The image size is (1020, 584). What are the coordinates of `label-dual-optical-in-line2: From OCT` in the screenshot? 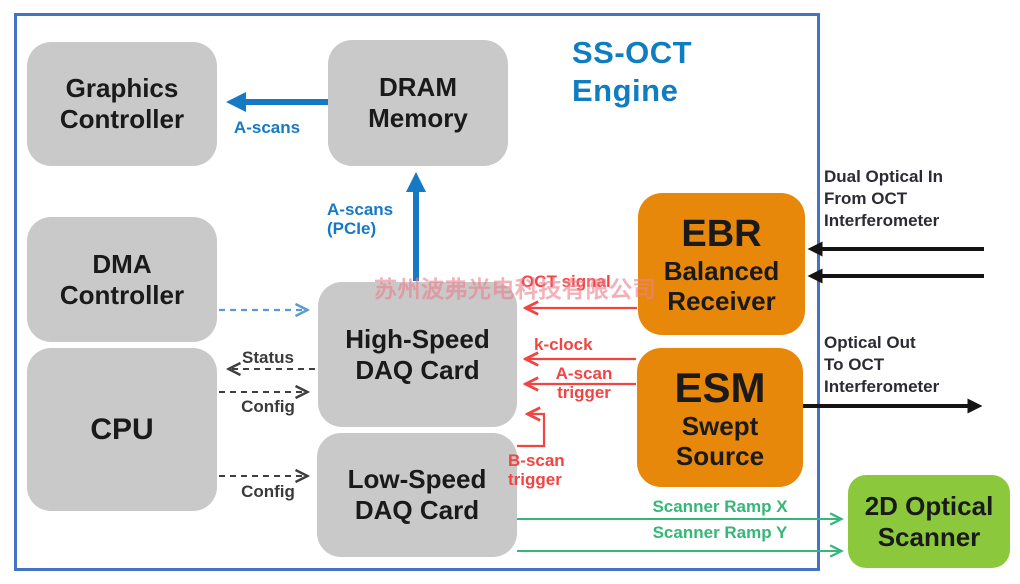 It's located at (866, 198).